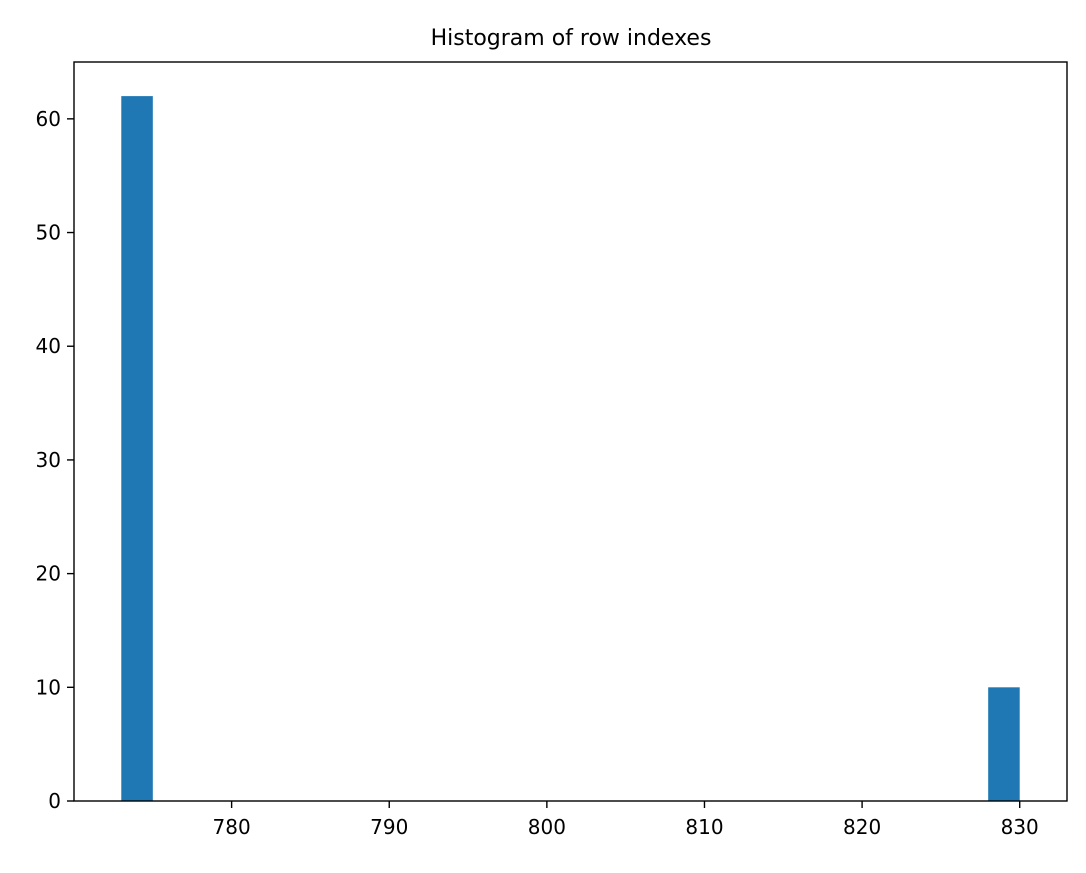 The height and width of the screenshot is (873, 1086). Describe the element at coordinates (48, 460) in the screenshot. I see `y-tick-label: 30` at that location.